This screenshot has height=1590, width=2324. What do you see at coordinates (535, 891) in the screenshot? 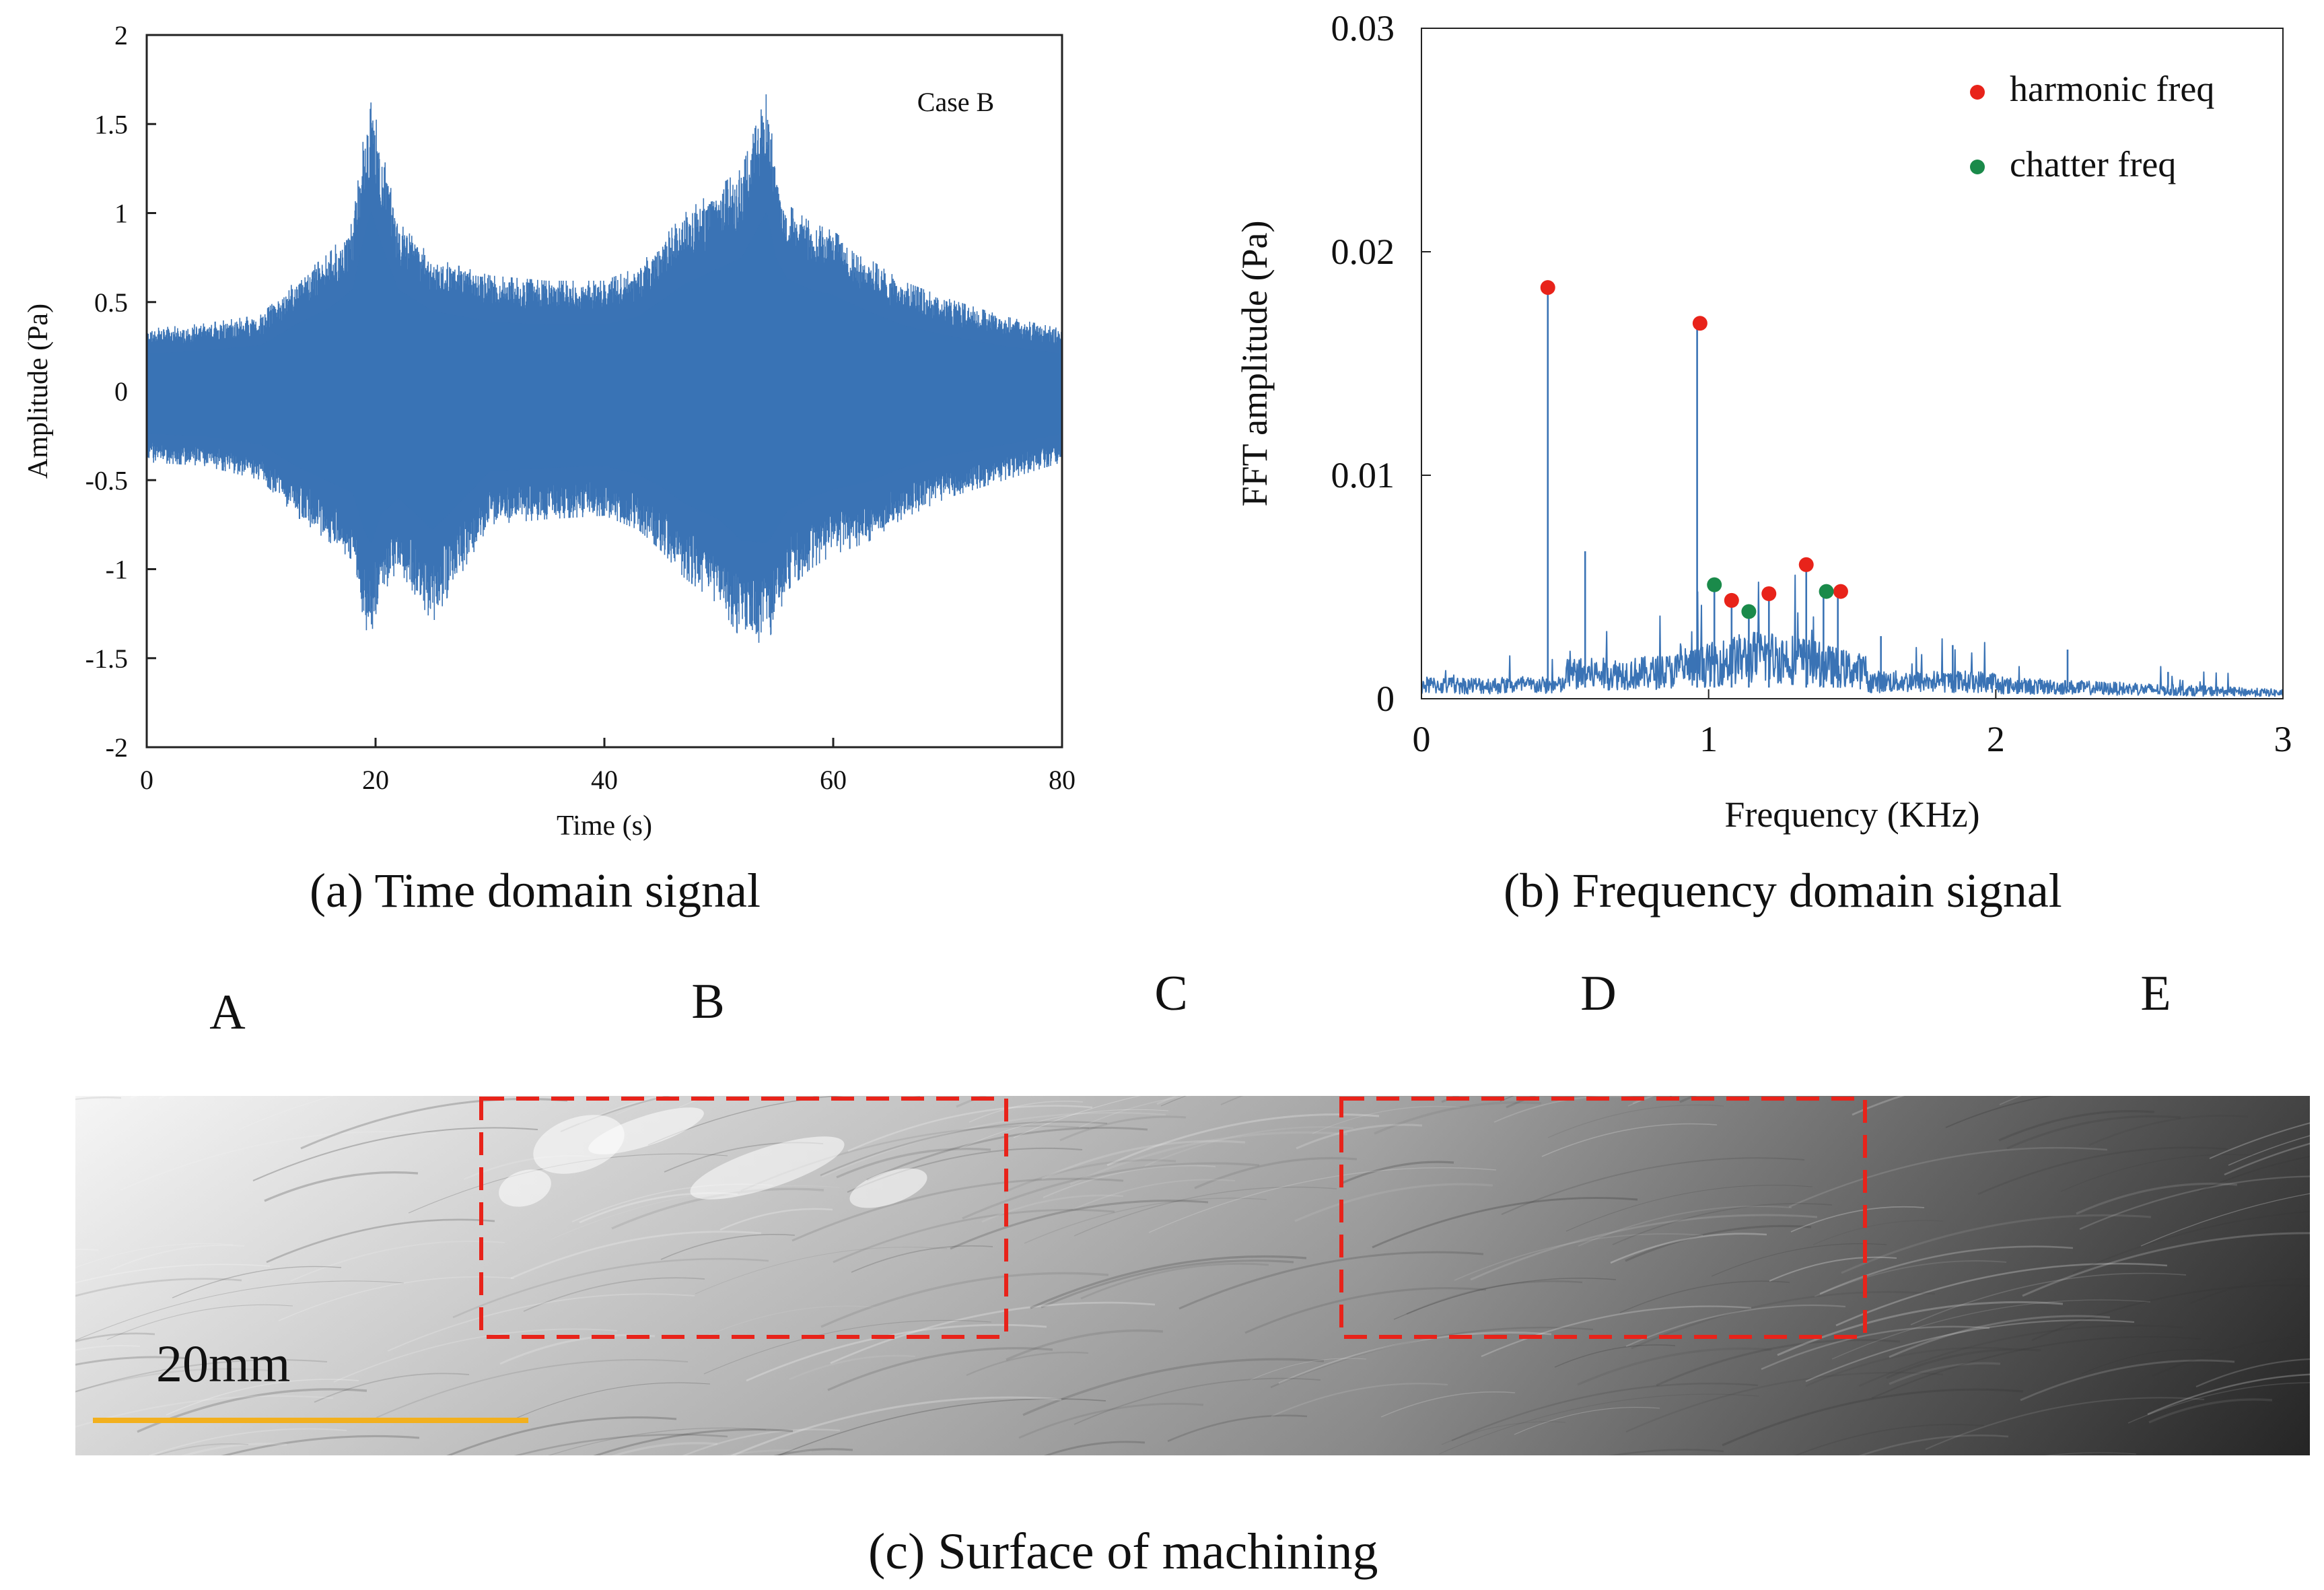
I see `caption-a: (a) Time domain signal` at bounding box center [535, 891].